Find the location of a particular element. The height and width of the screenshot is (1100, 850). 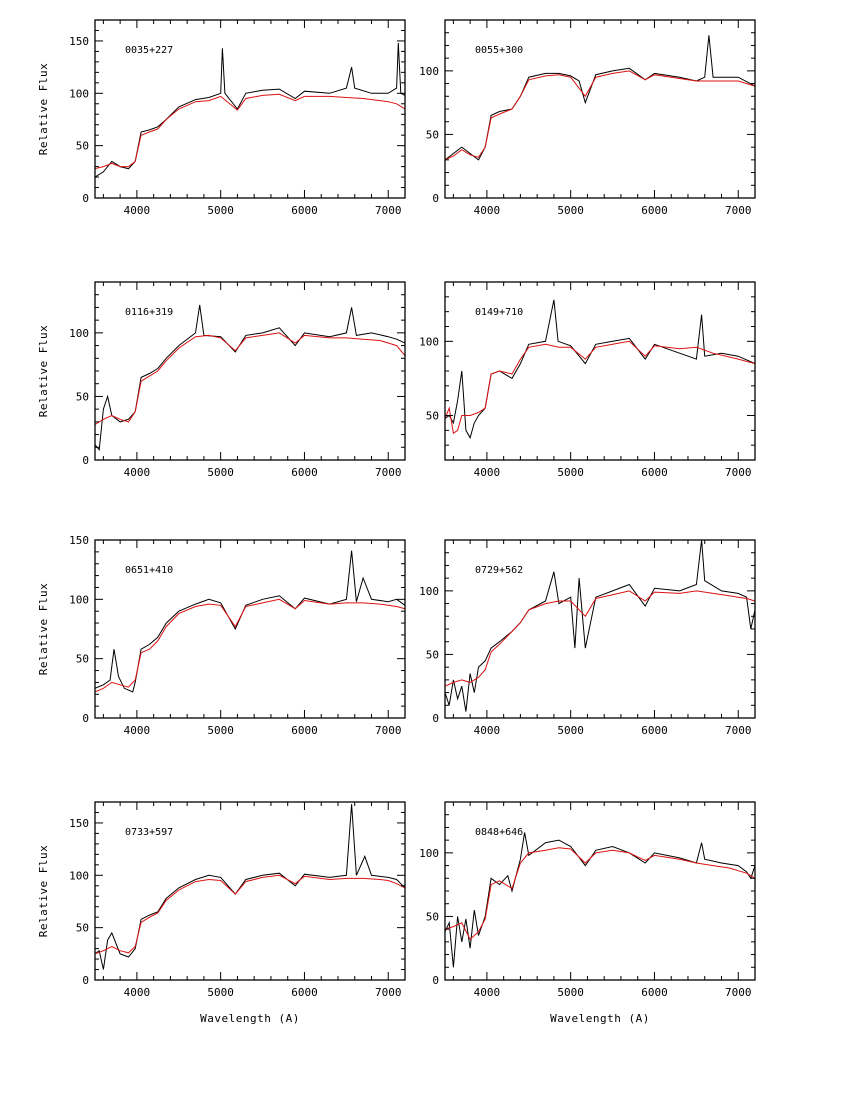

panel-0729+562: 4000 5000 6000 7000 0 50 100 0729+562 is located at coordinates (587, 638).